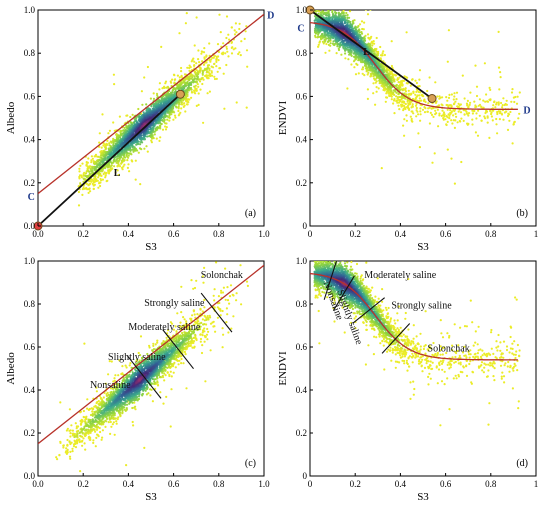  I want to click on y-tick-label: 0.8, so click(30, 53).